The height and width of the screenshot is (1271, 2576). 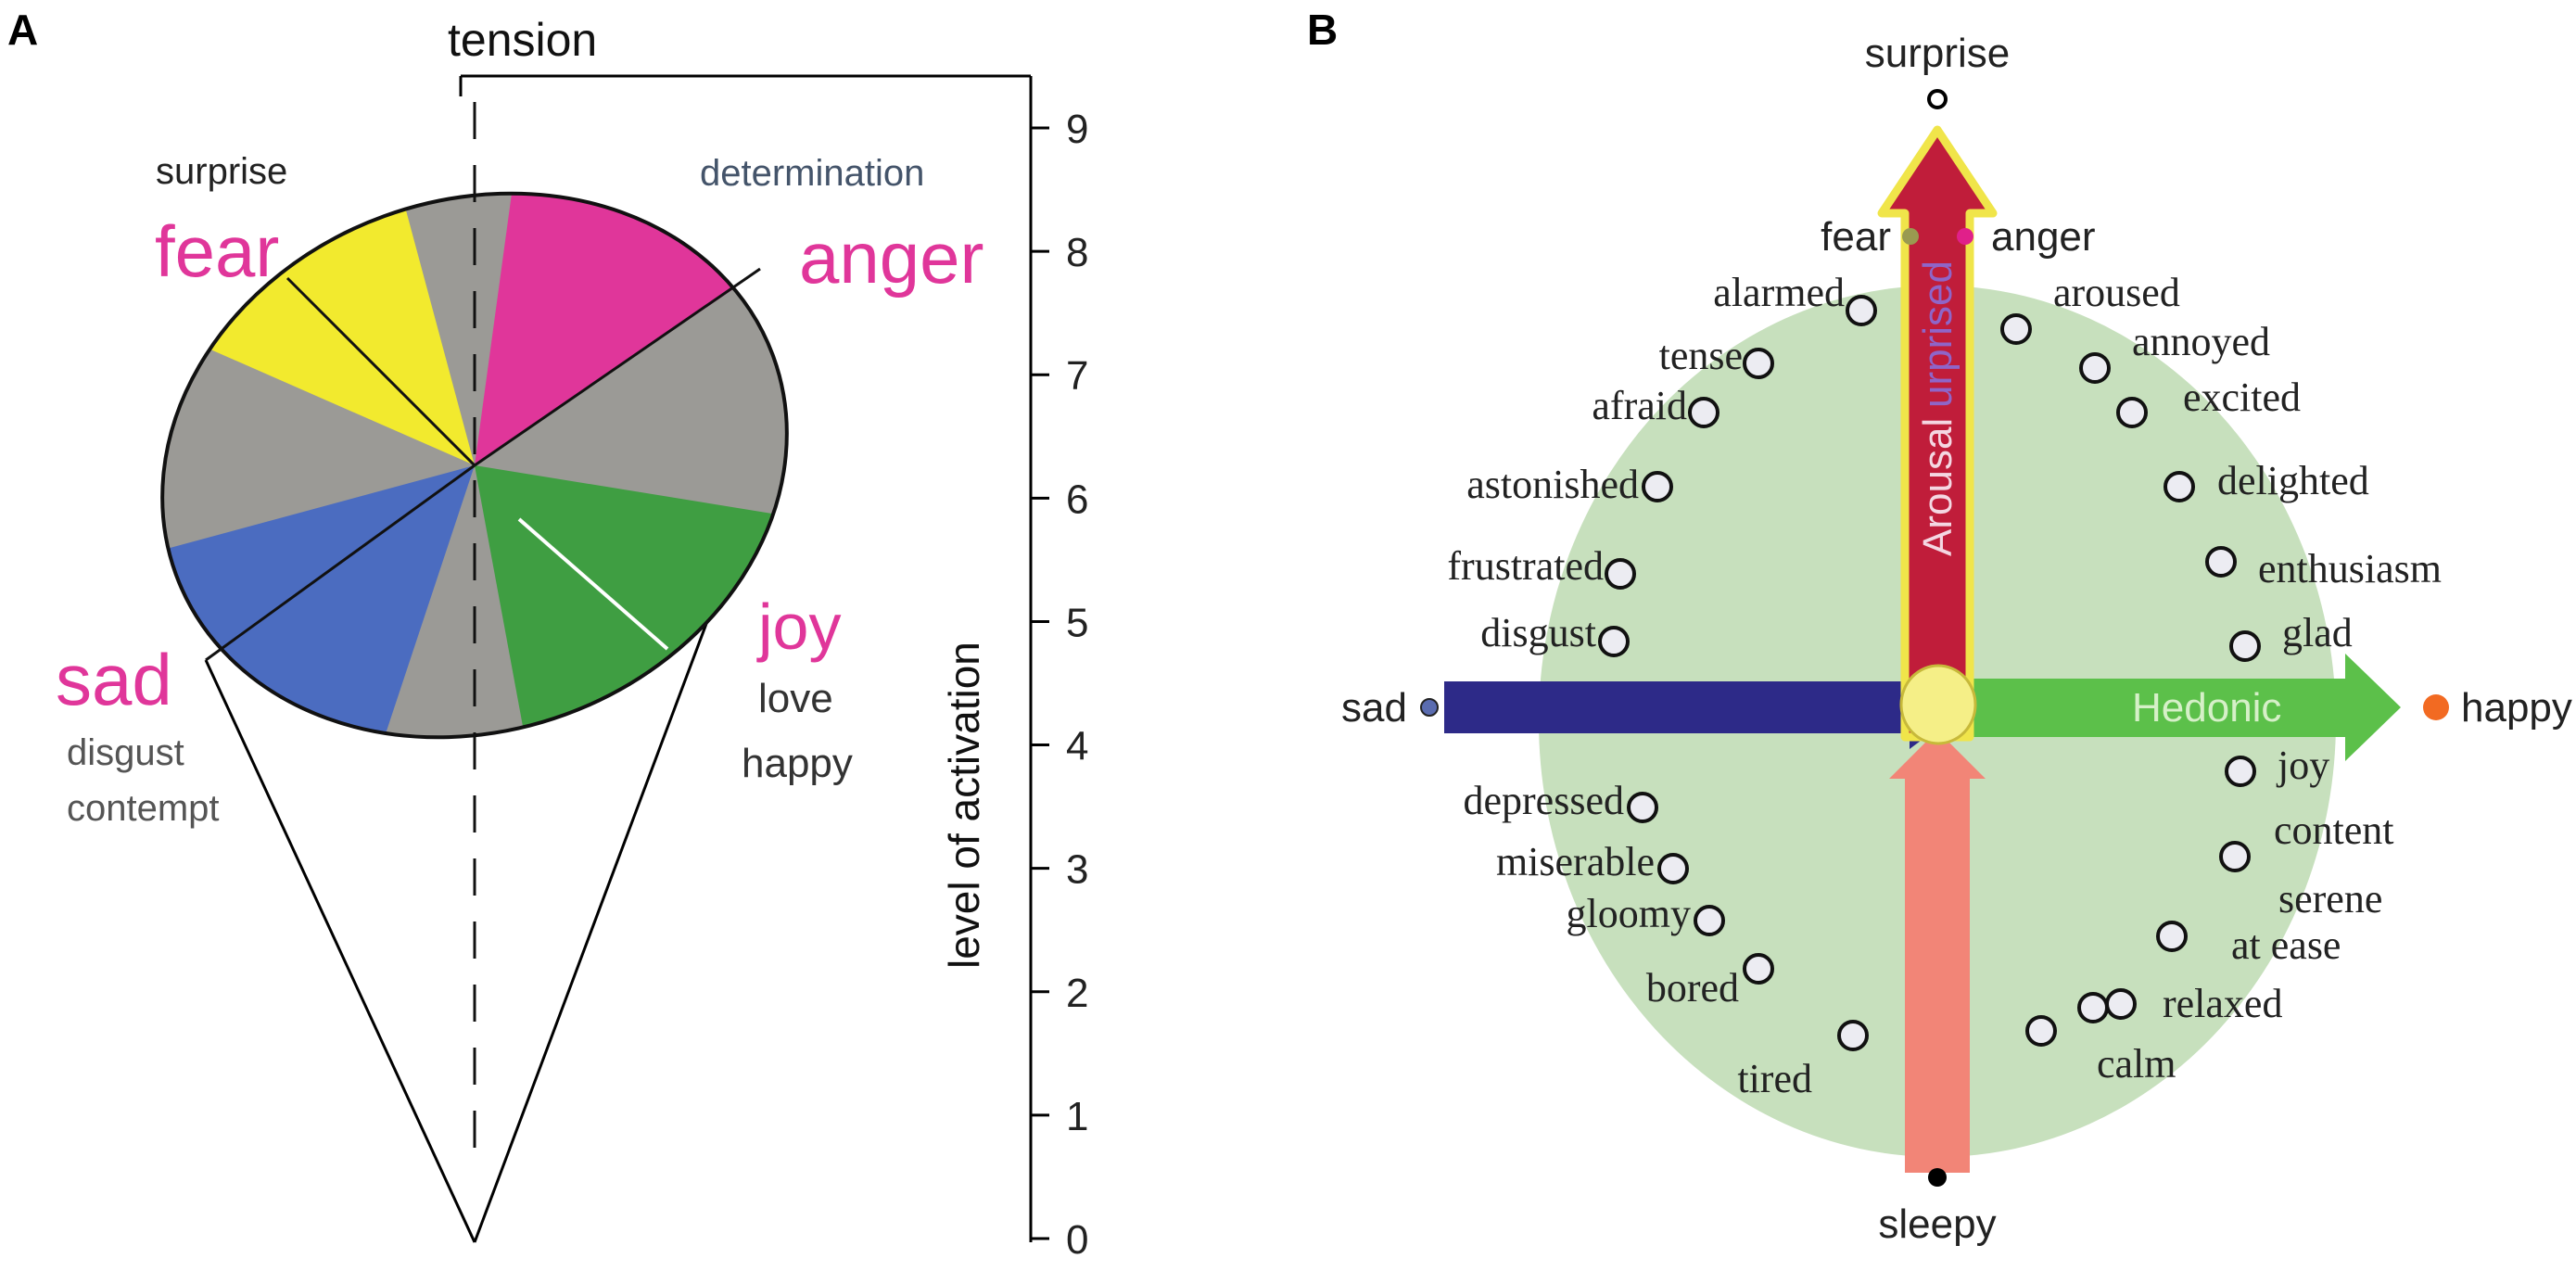 I want to click on fear-dot, so click(x=1910, y=236).